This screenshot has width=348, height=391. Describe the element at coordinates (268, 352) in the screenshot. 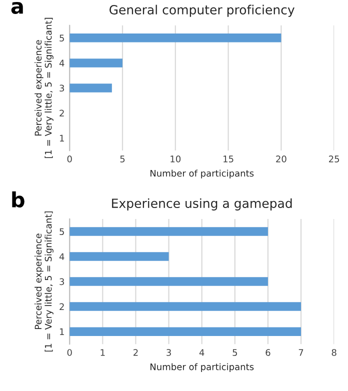

I see `x-tick-label: 6` at that location.